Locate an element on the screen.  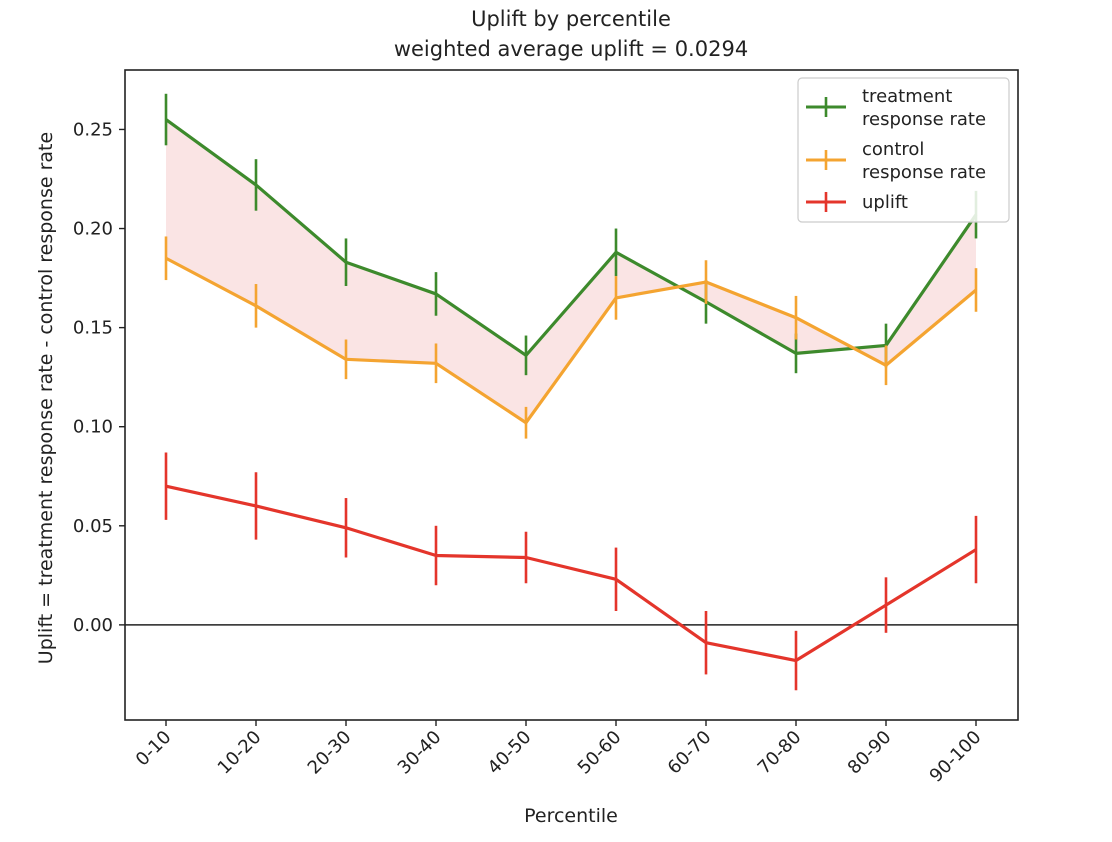
x-tick-label-1: 10-20 is located at coordinates (240, 753).